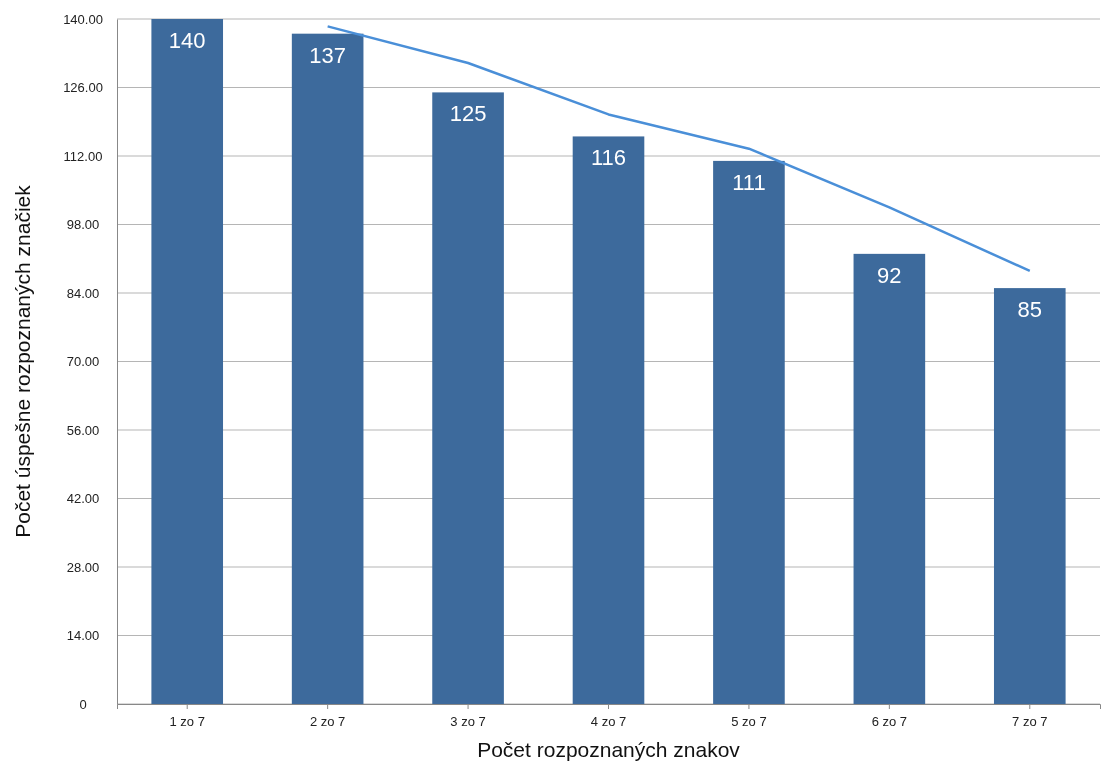  What do you see at coordinates (468, 114) in the screenshot?
I see `data-label: 125` at bounding box center [468, 114].